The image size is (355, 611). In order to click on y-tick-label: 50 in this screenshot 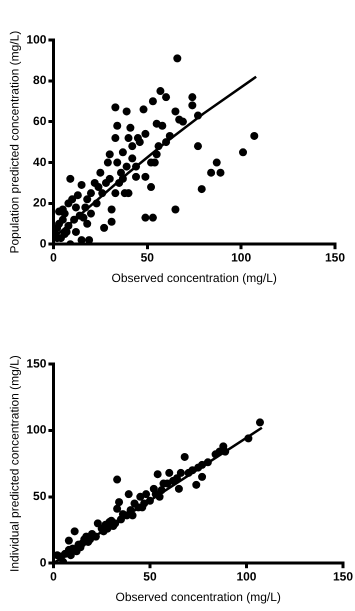, I will do `click(40, 496)`.